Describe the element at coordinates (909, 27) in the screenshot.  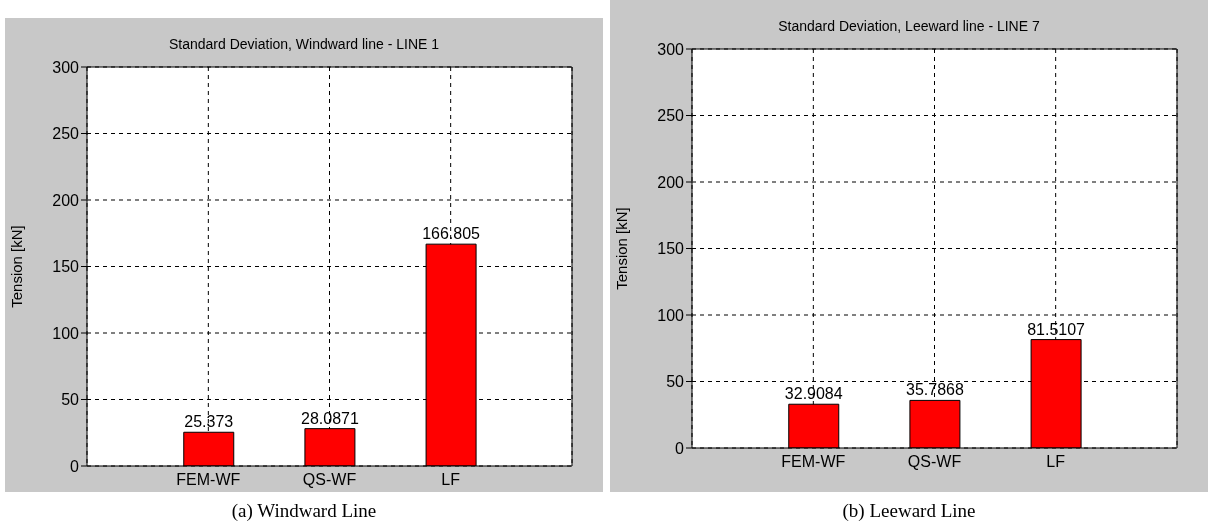
I see `chart-title: Standard Deviation, Leeward line - LINE 7` at that location.